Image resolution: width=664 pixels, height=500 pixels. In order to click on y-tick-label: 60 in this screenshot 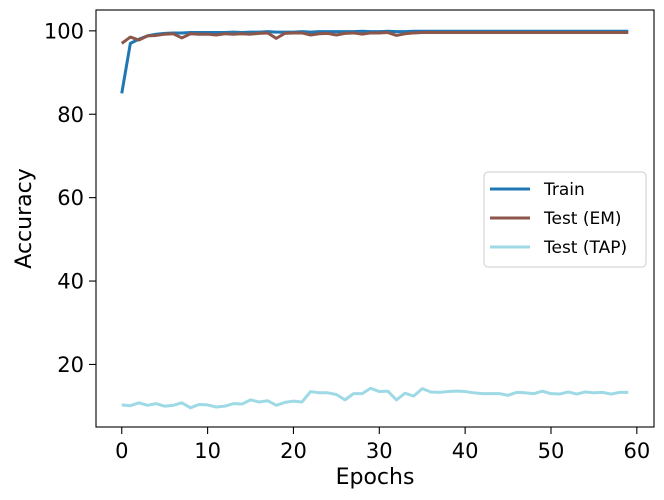, I will do `click(70, 198)`.